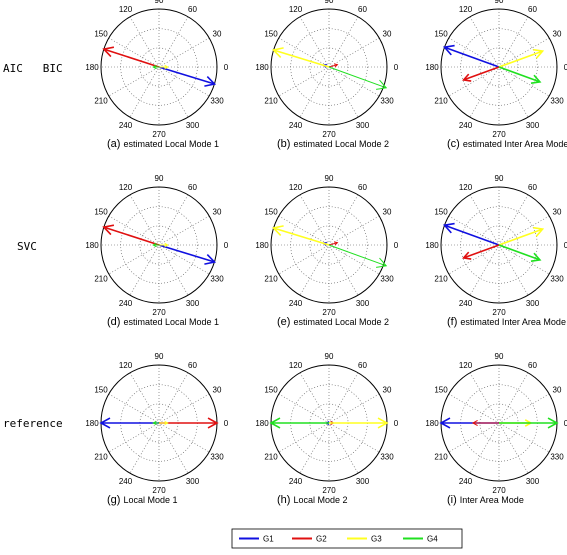  Describe the element at coordinates (347, 538) in the screenshot. I see `legend: G1 G2 G3 G4` at that location.